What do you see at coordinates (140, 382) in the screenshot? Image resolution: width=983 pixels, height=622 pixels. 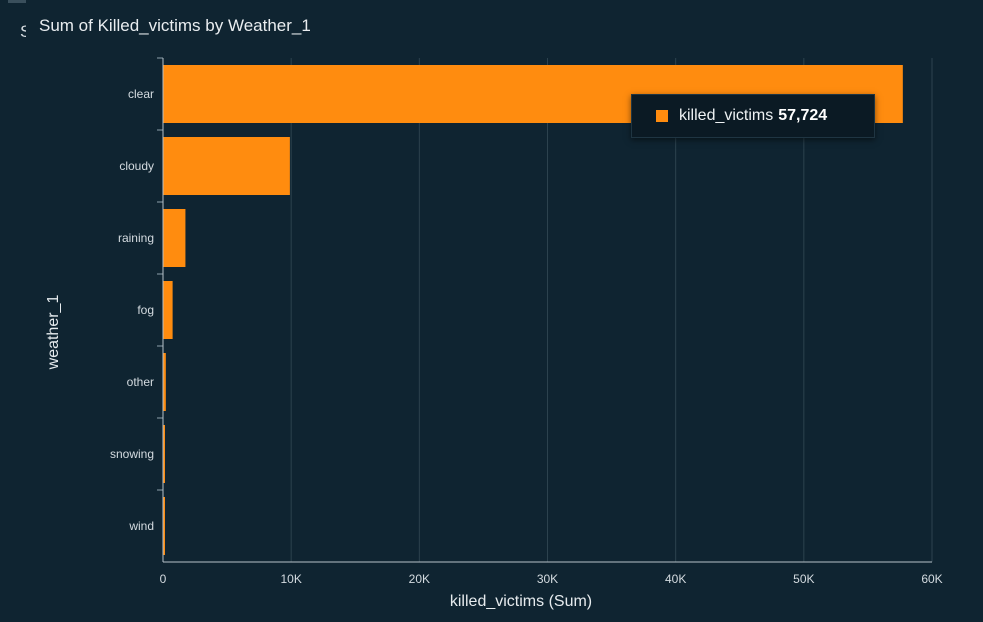 I see `y-tick-label: other` at bounding box center [140, 382].